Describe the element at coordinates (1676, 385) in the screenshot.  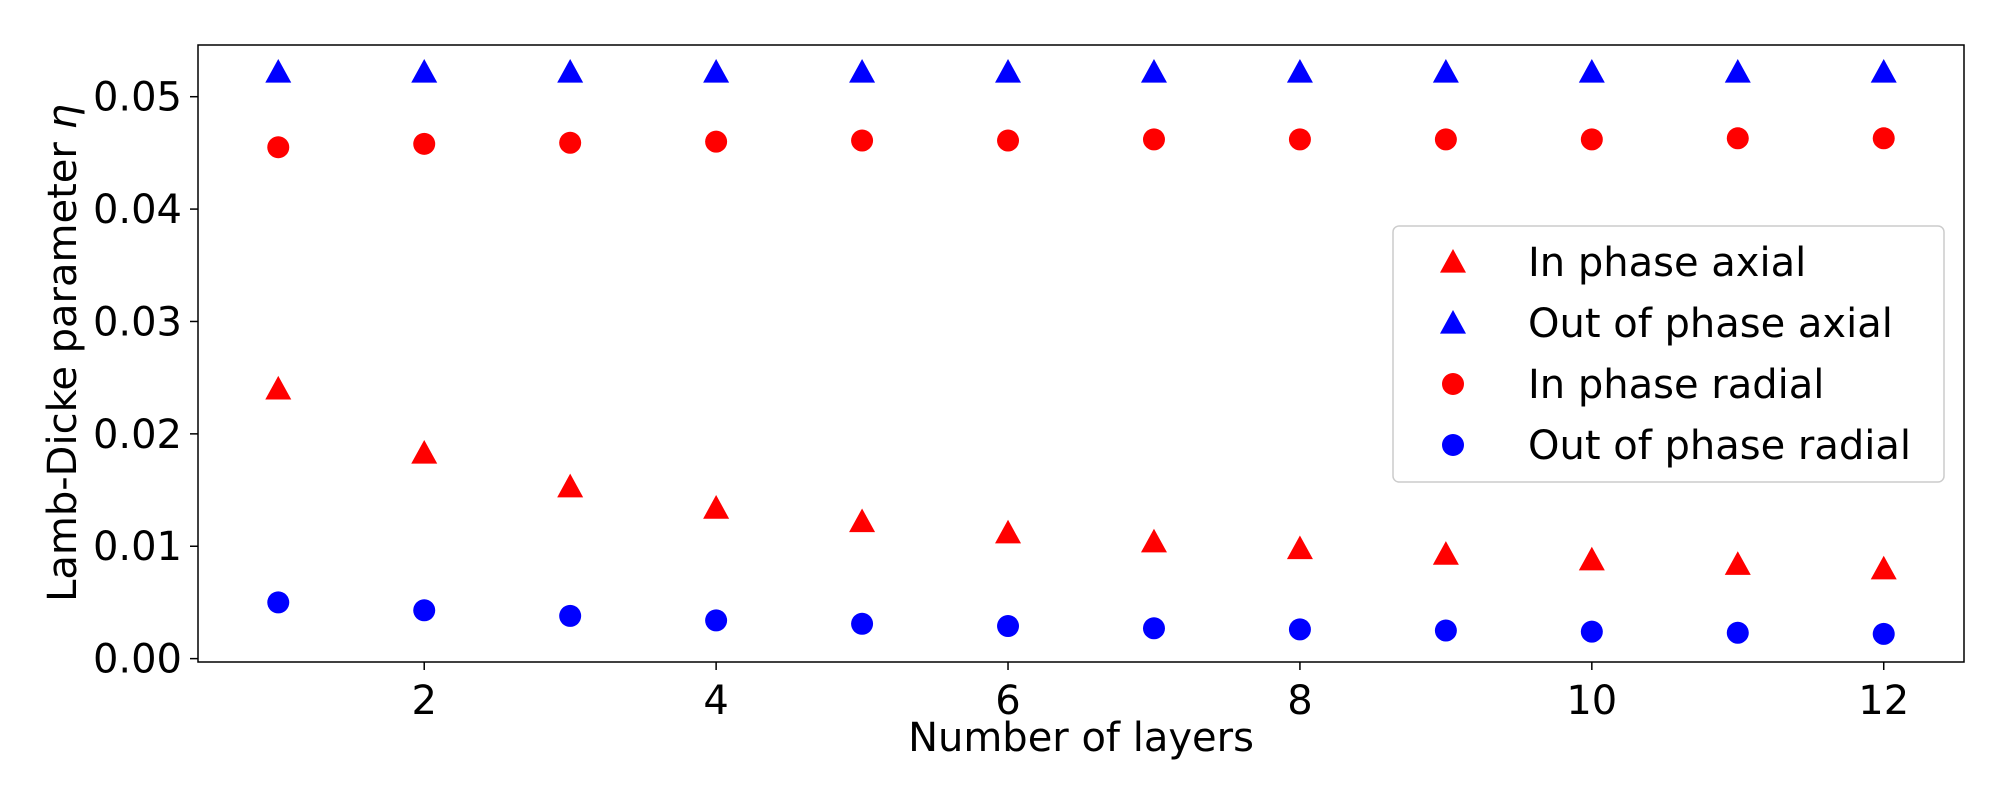
I see `legend-label-in-phase-radial: In phase radial` at that location.